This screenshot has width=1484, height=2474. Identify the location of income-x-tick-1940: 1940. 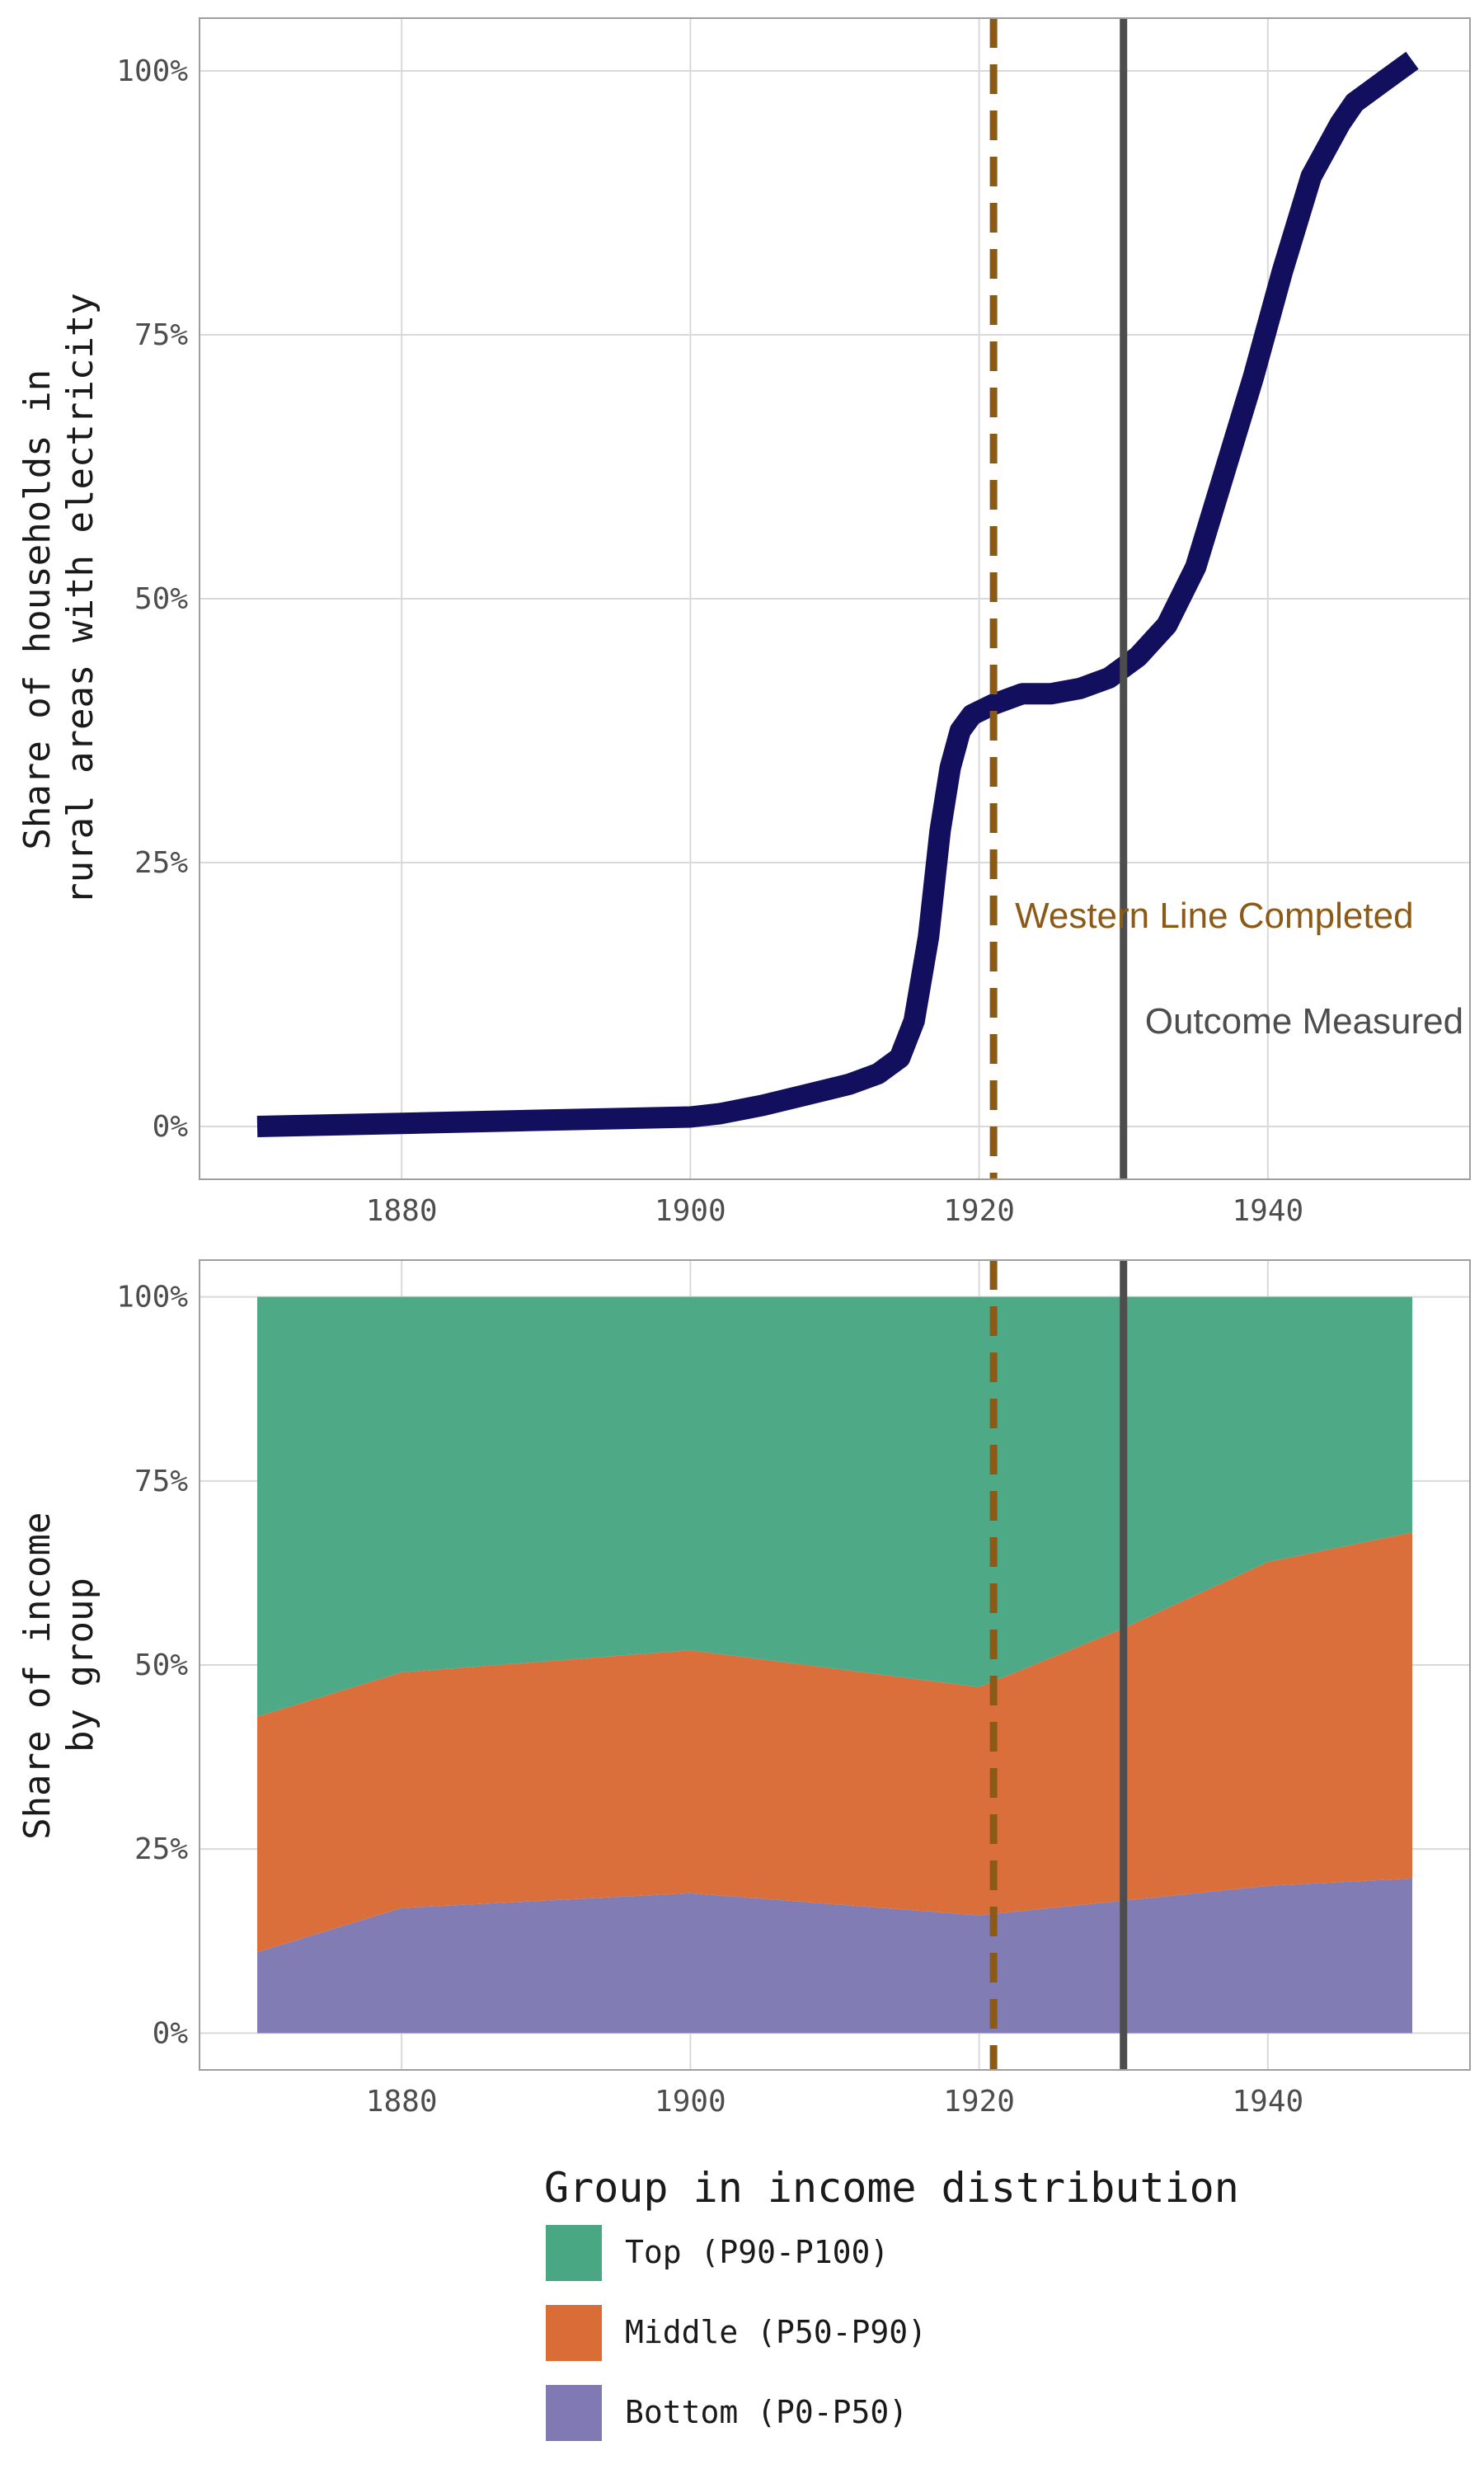
(1267, 2102).